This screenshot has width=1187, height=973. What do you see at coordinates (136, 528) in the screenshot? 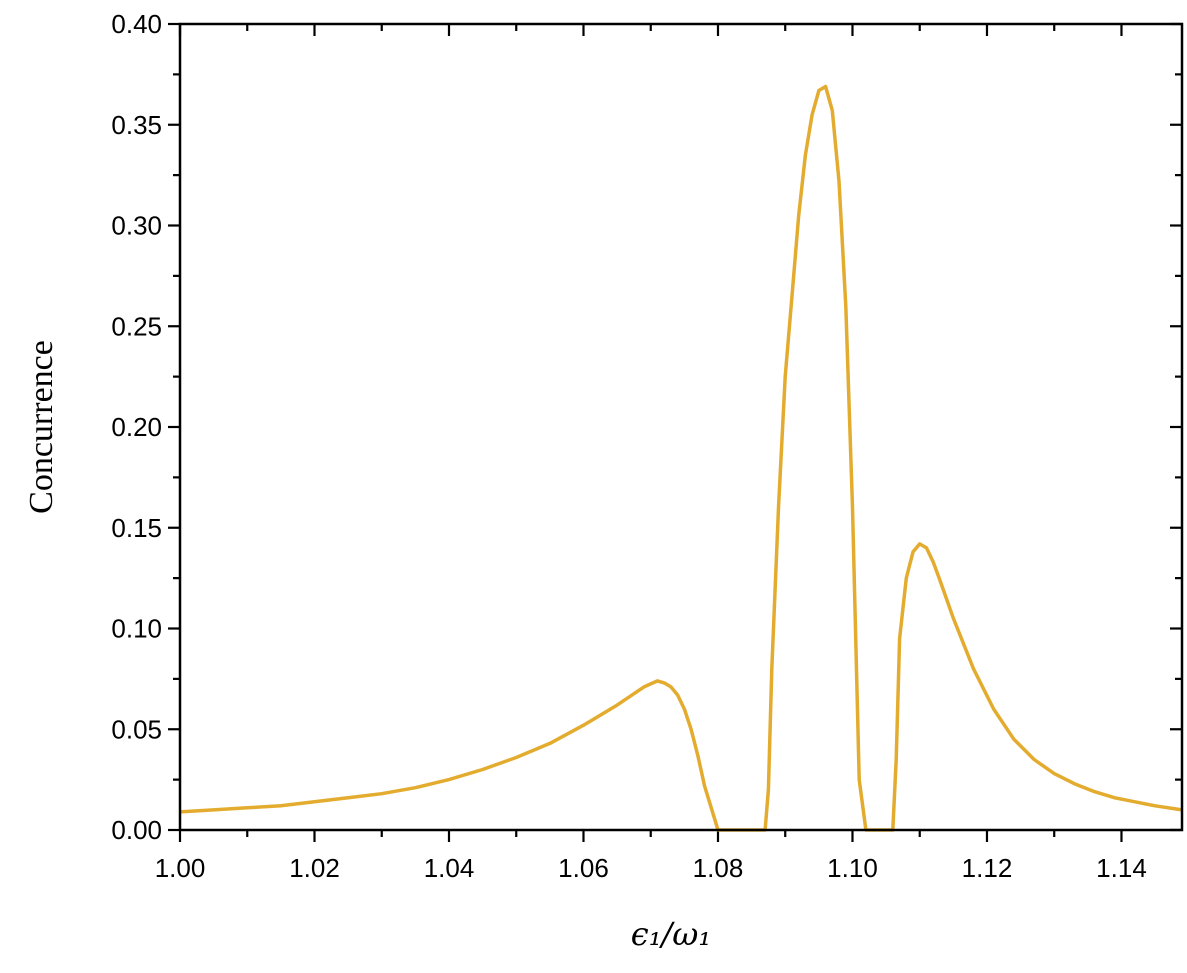
I see `y-tick-label: 0.15` at bounding box center [136, 528].